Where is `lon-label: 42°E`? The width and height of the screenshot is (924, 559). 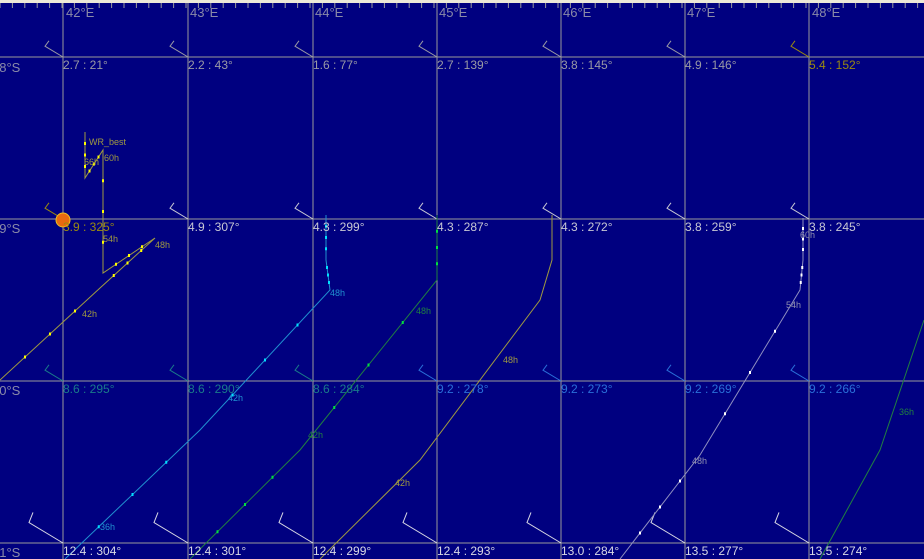 lon-label: 42°E is located at coordinates (80, 12).